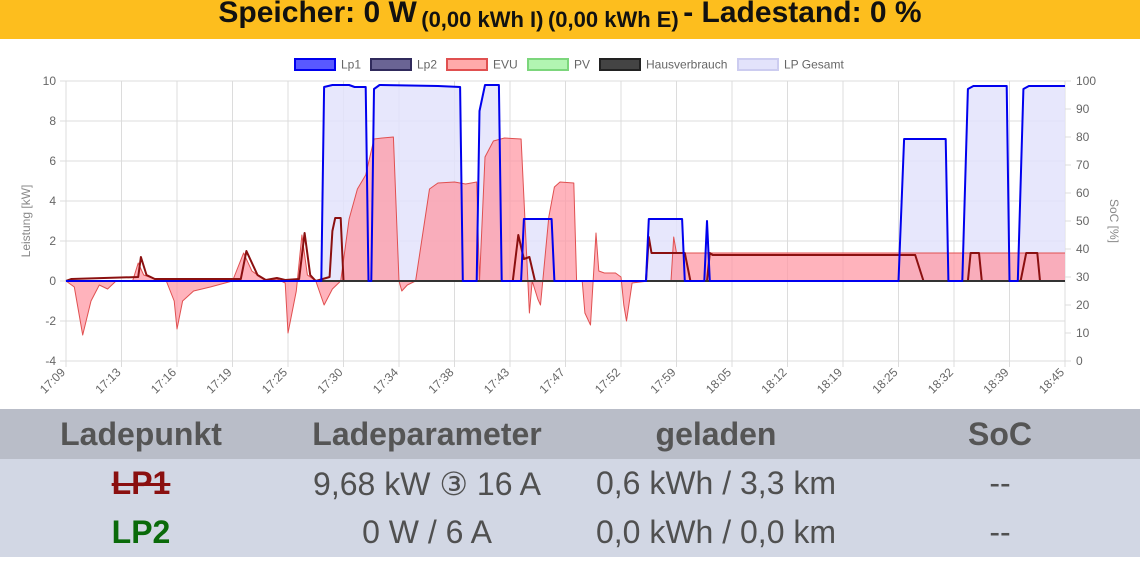 The width and height of the screenshot is (1140, 561). I want to click on storage-export: (0,00 kWh E), so click(613, 19).